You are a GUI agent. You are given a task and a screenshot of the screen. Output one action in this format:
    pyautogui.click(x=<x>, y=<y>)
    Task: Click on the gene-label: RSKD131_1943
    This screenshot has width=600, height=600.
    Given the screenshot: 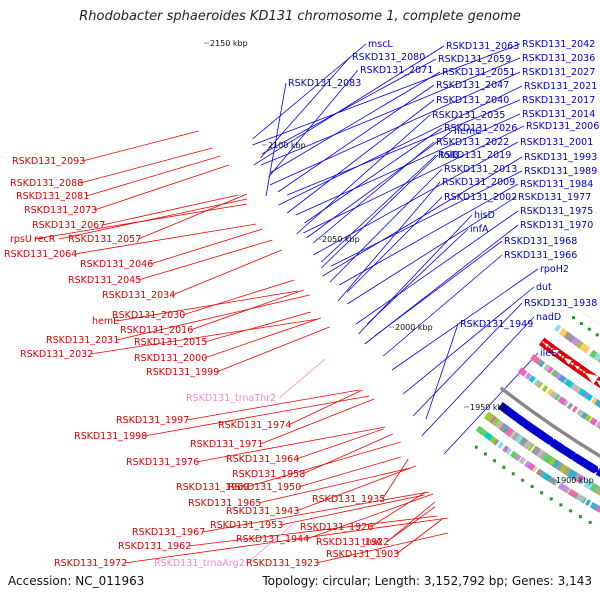 What is the action you would take?
    pyautogui.click(x=262, y=511)
    